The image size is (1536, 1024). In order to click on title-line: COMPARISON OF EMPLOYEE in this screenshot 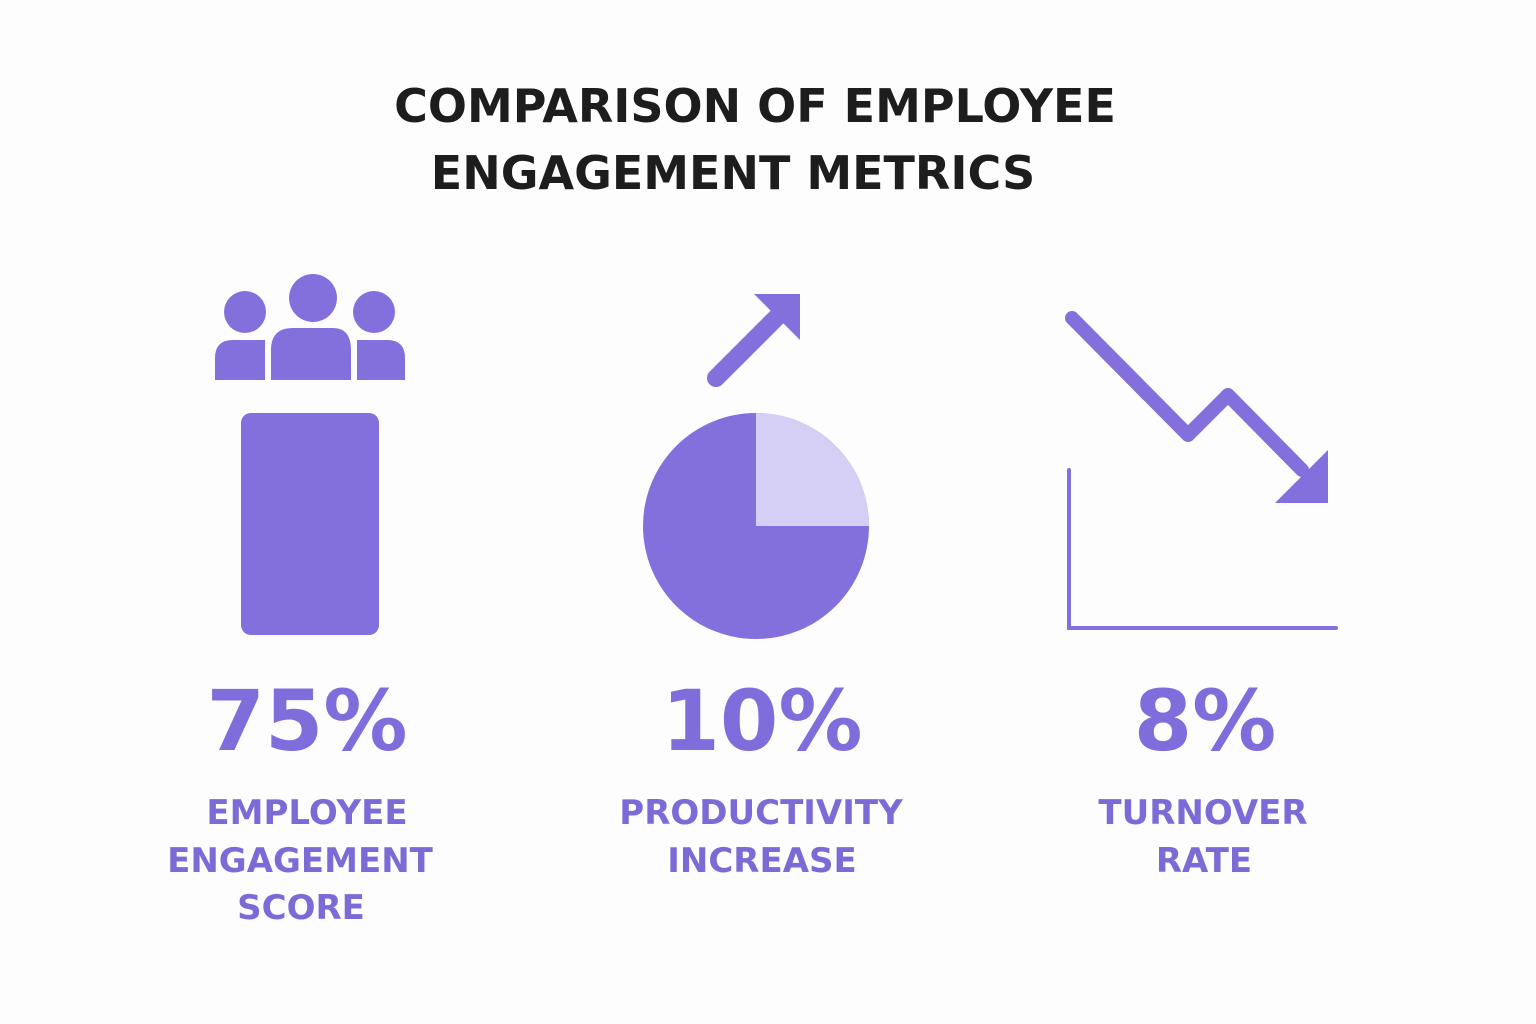, I will do `click(755, 106)`.